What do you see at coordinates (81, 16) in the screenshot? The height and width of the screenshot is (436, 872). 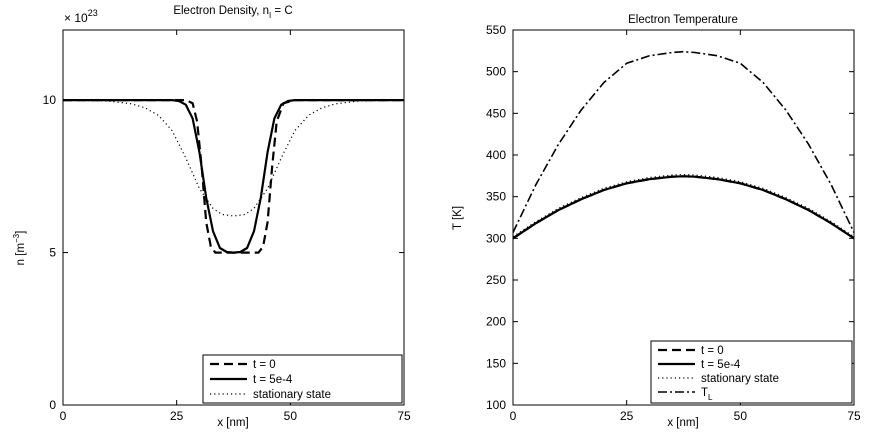 I see `density-exponent-label: × 10²³` at bounding box center [81, 16].